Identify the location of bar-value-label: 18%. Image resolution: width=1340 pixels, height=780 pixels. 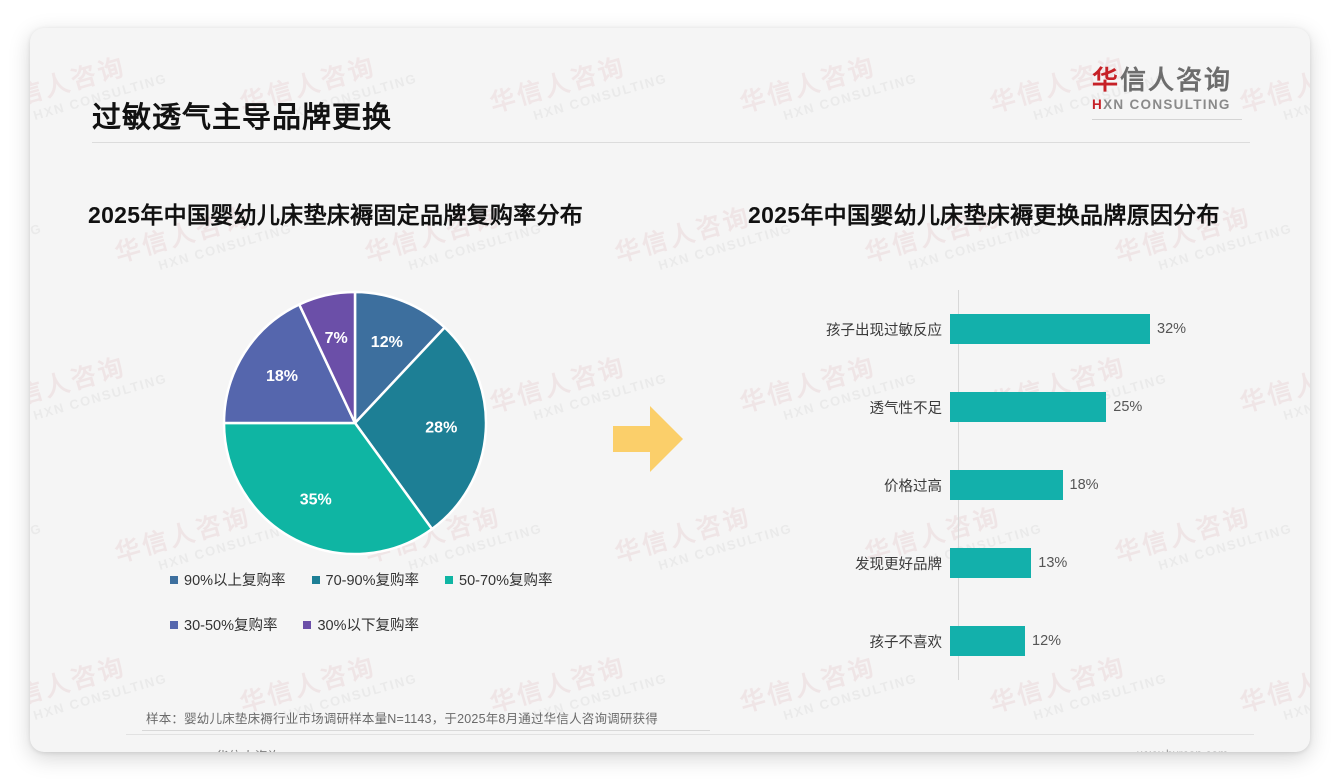
(1084, 485).